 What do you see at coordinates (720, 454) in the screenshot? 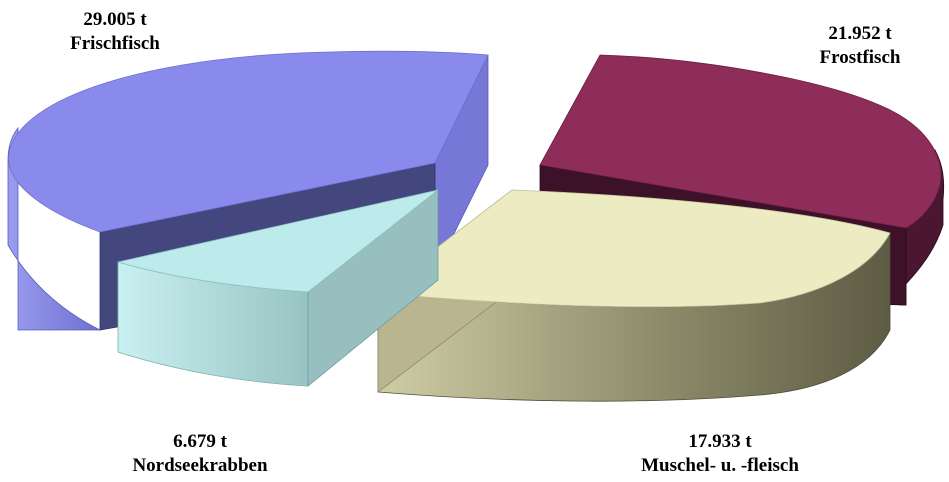
I see `label-muschel: 17.933 t Muschel- u. -fleisch` at bounding box center [720, 454].